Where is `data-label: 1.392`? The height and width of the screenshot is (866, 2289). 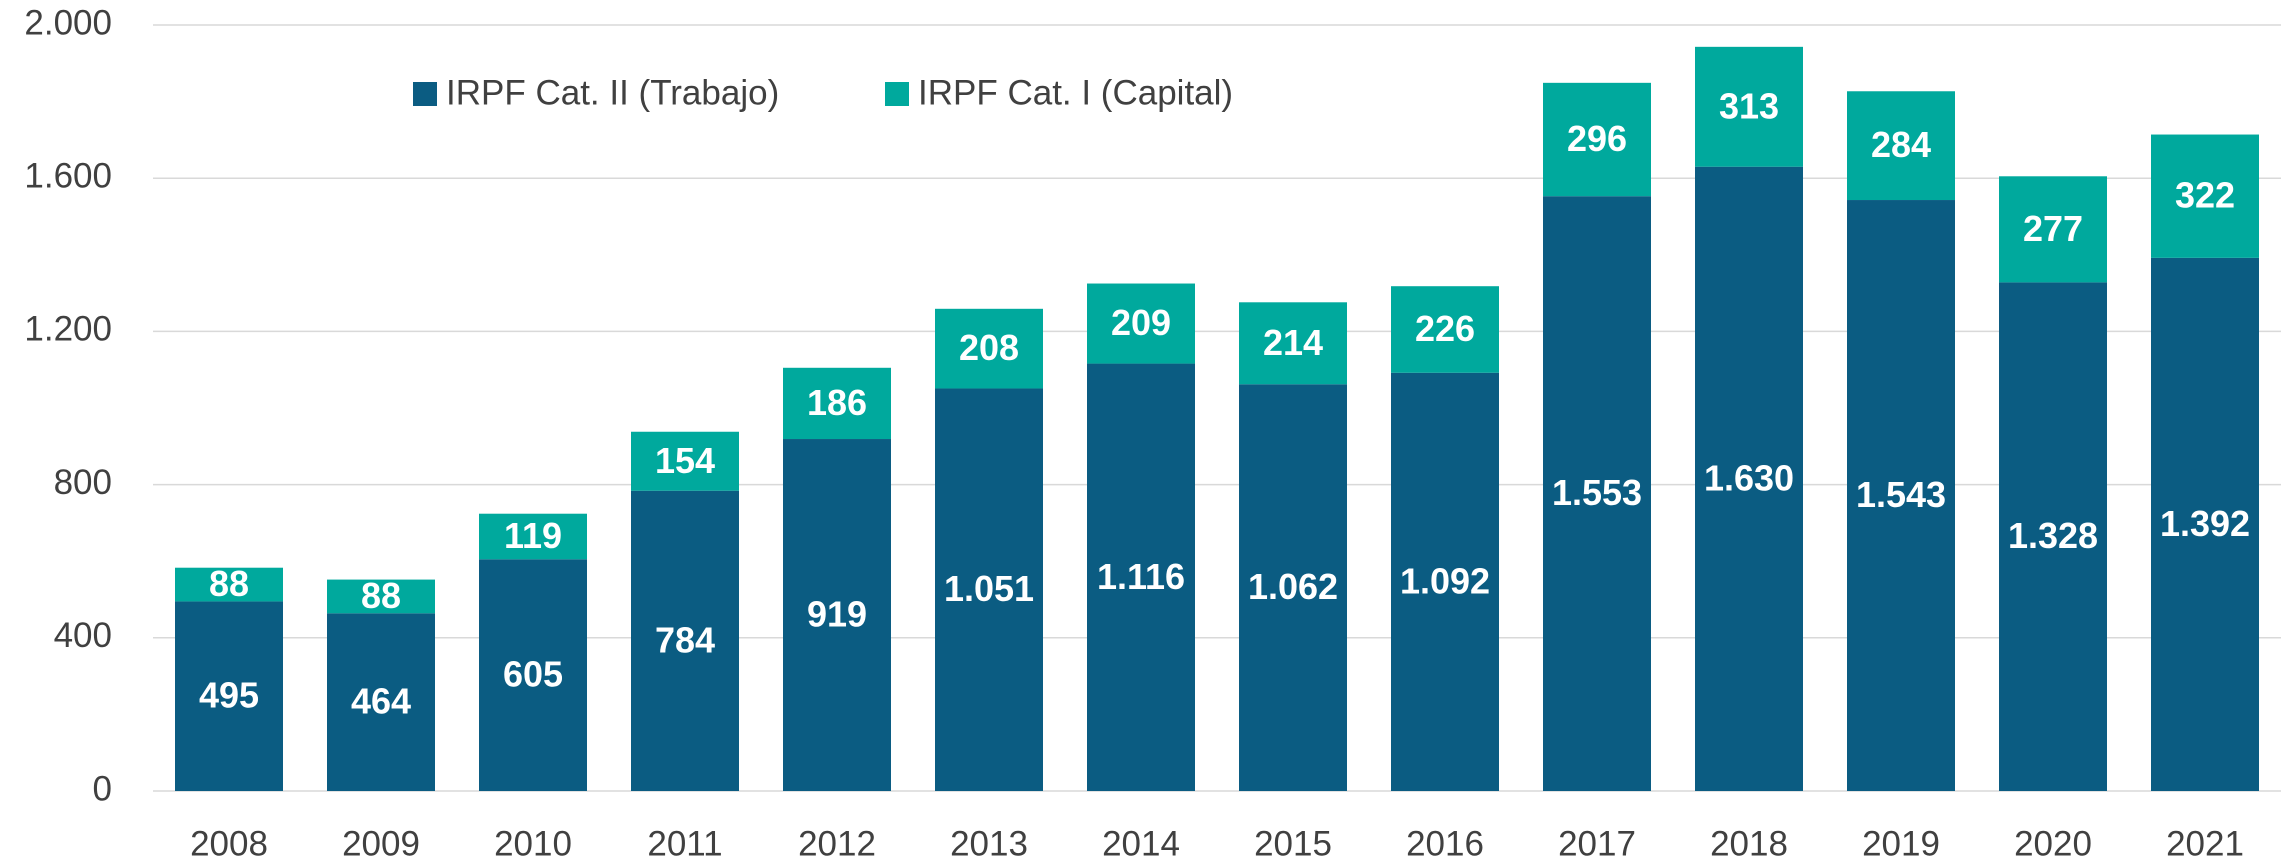 data-label: 1.392 is located at coordinates (2205, 523).